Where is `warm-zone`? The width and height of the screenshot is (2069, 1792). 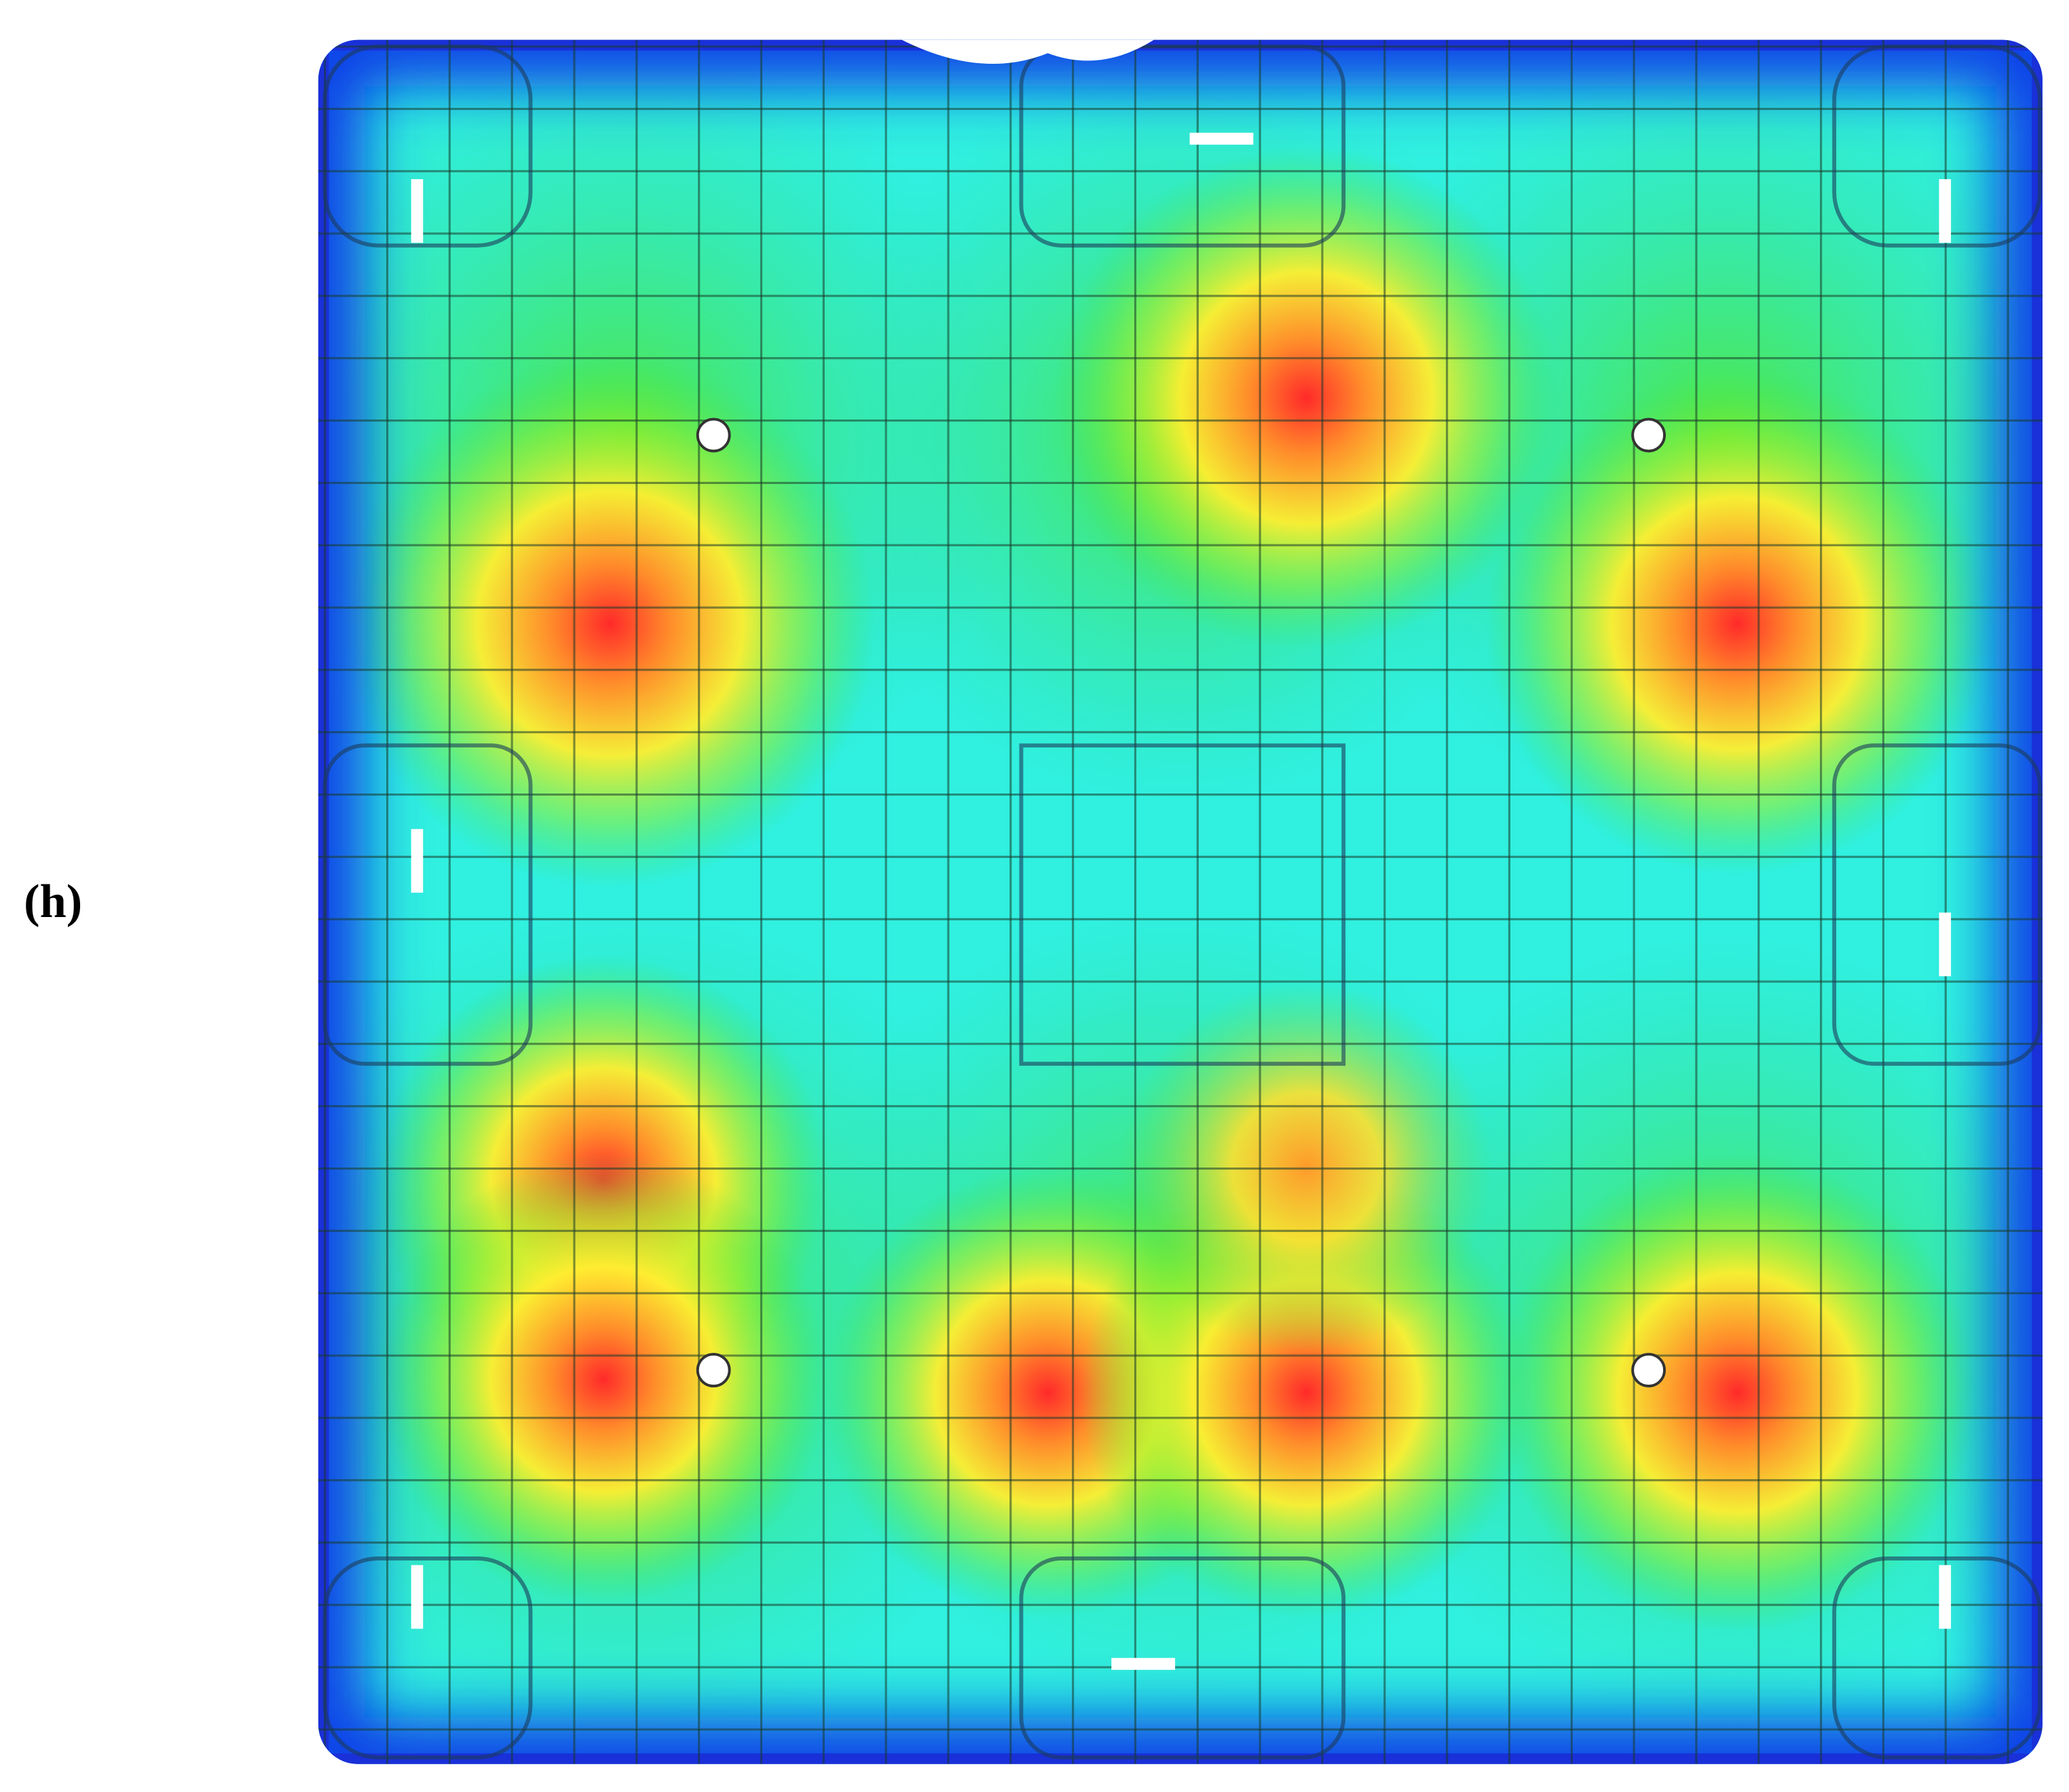 warm-zone is located at coordinates (1307, 1168).